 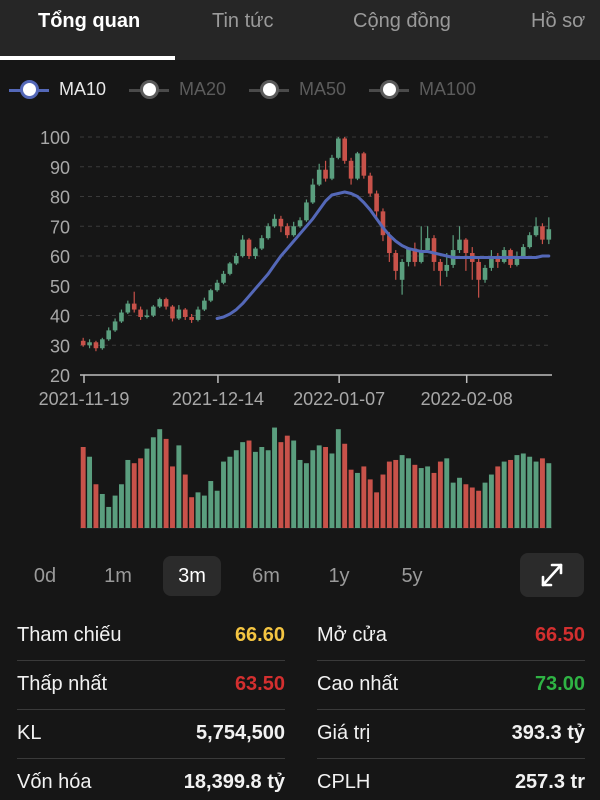 I want to click on stat-volume: KL 5,754,500, so click(x=151, y=734).